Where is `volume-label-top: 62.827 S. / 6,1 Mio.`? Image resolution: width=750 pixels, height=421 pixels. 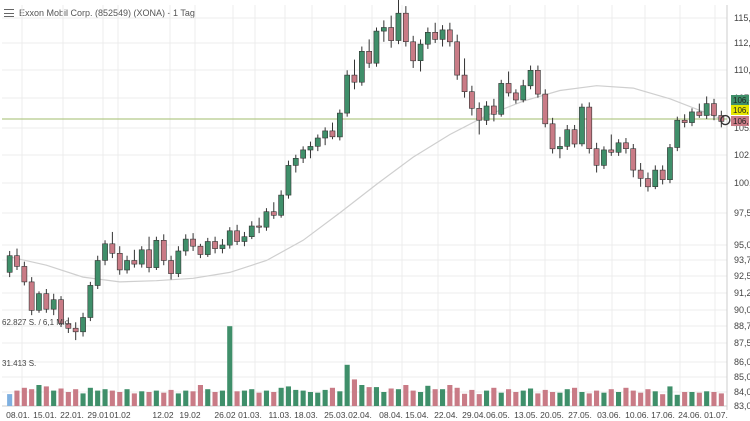
volume-label-top: 62.827 S. / 6,1 Mio. is located at coordinates (36, 322).